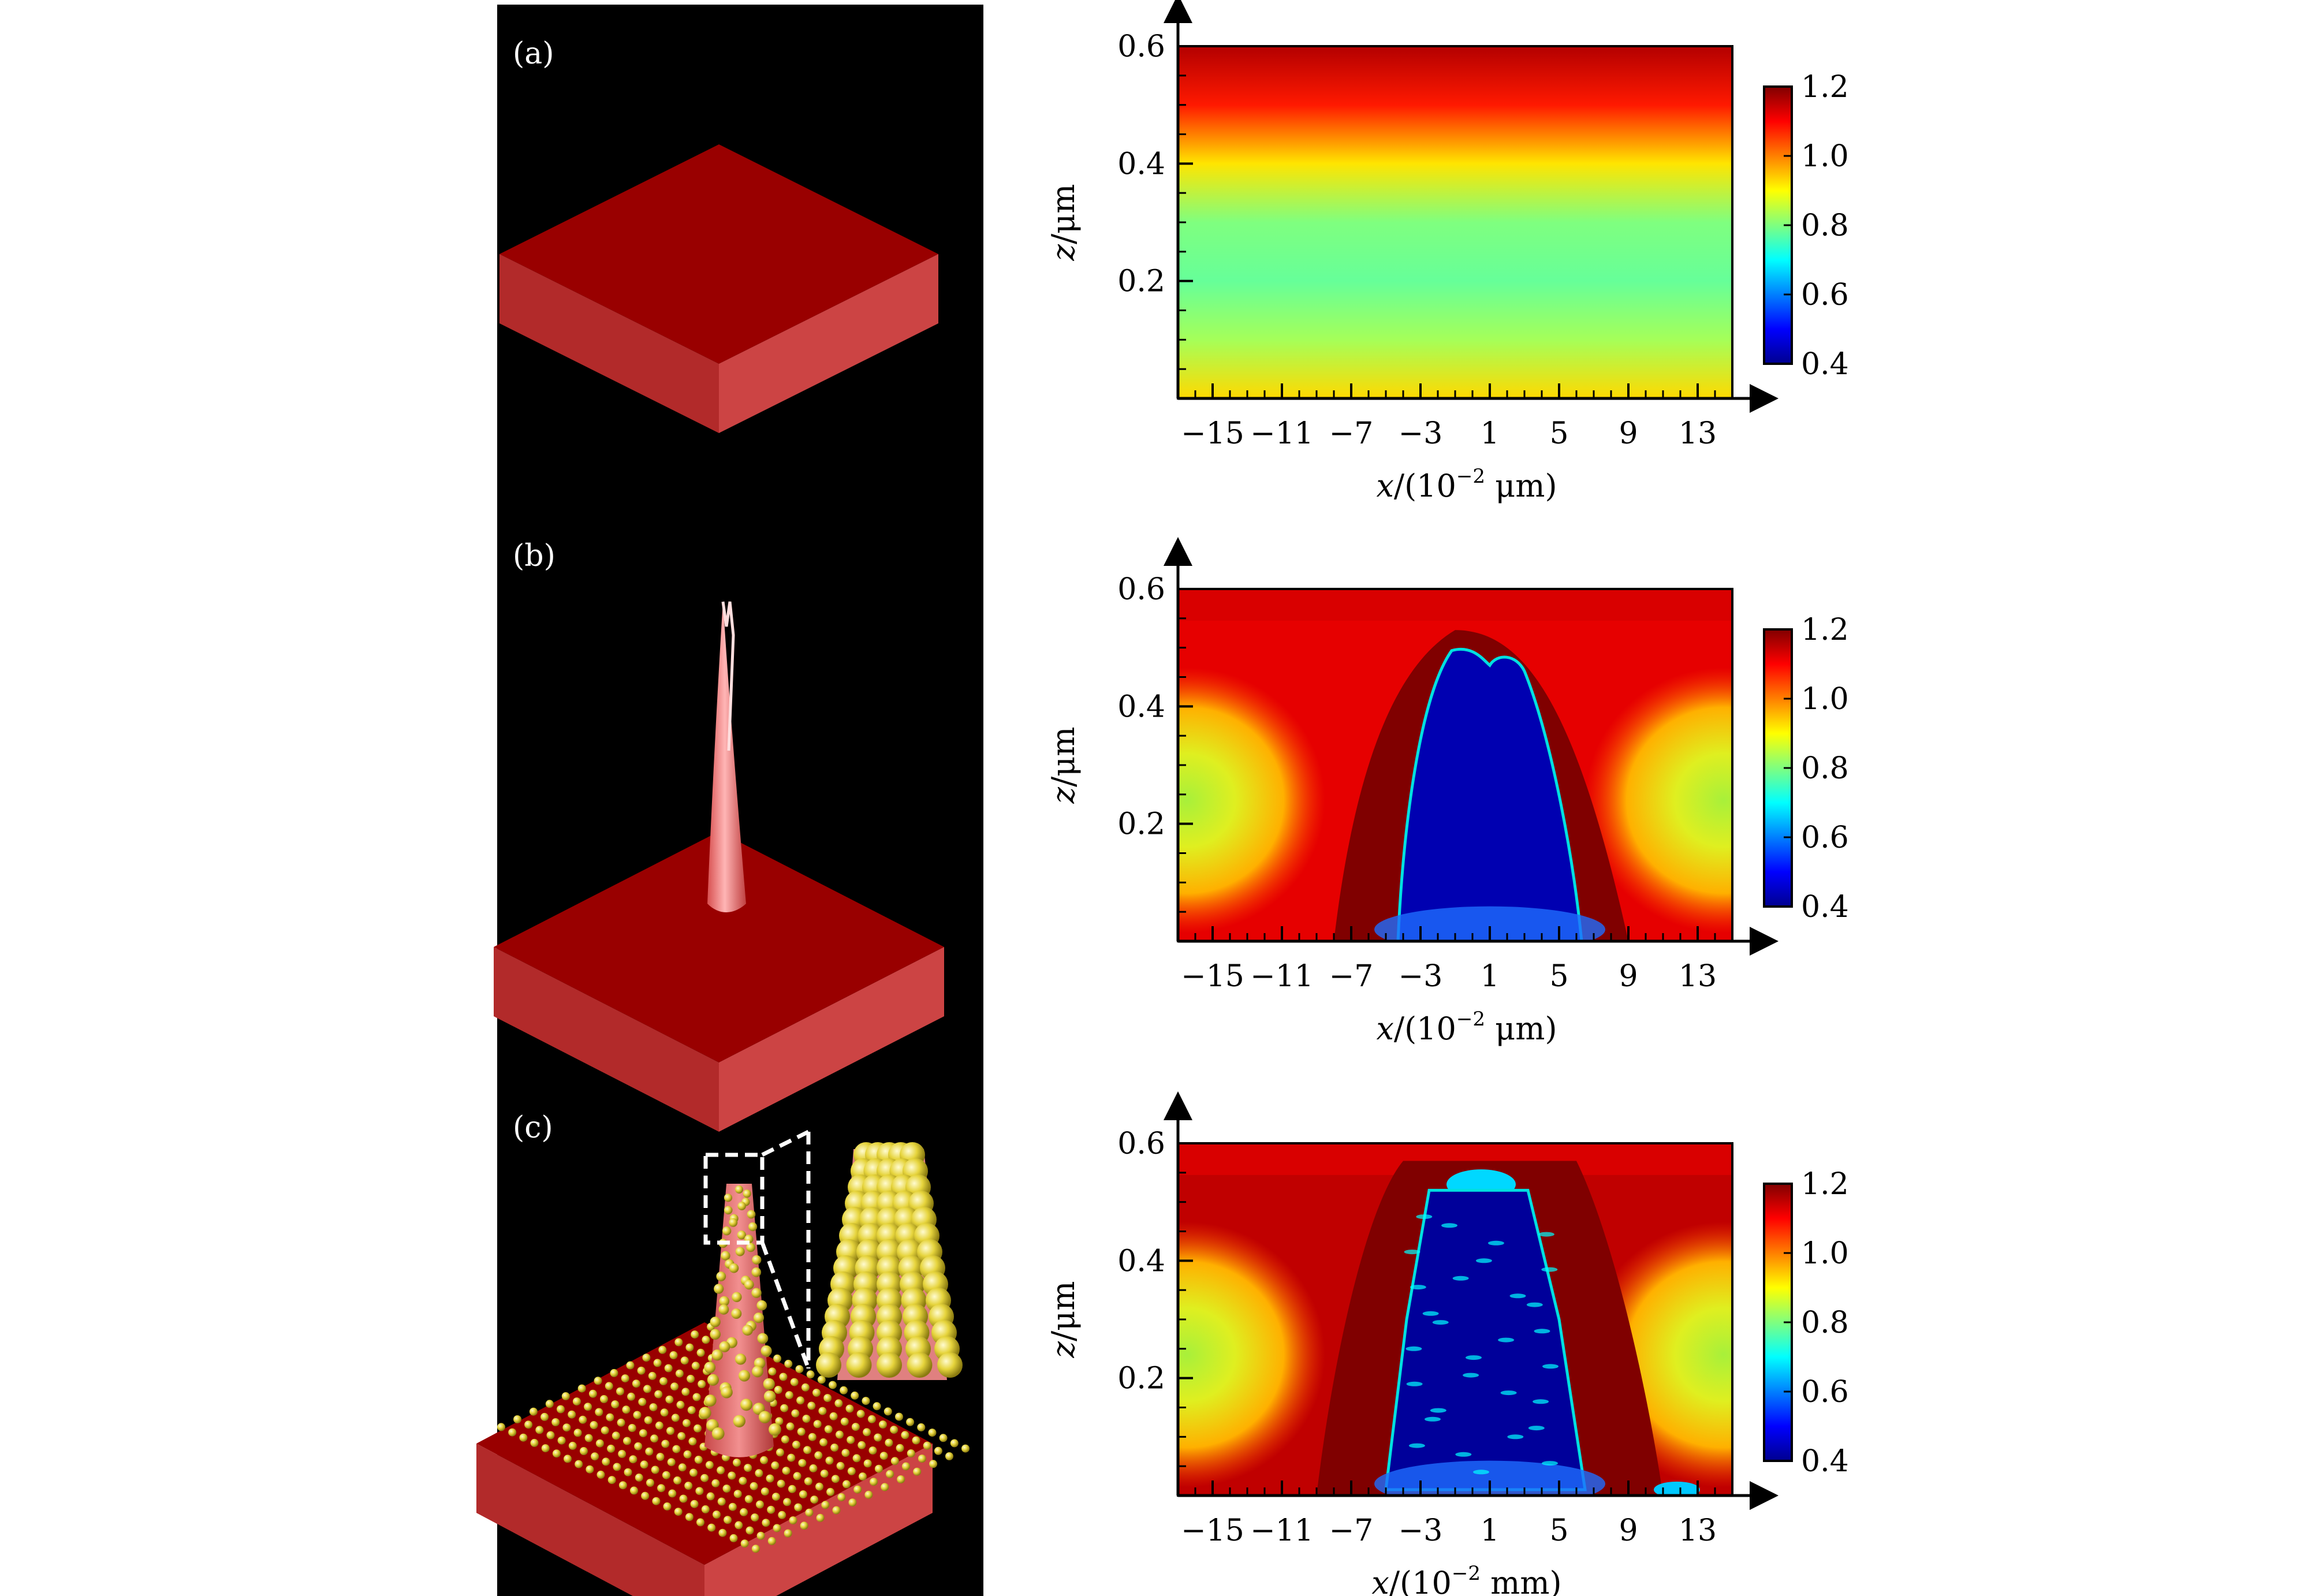 The height and width of the screenshot is (1596, 2319). I want to click on colorbar-tick-label: 0.8, so click(1825, 225).